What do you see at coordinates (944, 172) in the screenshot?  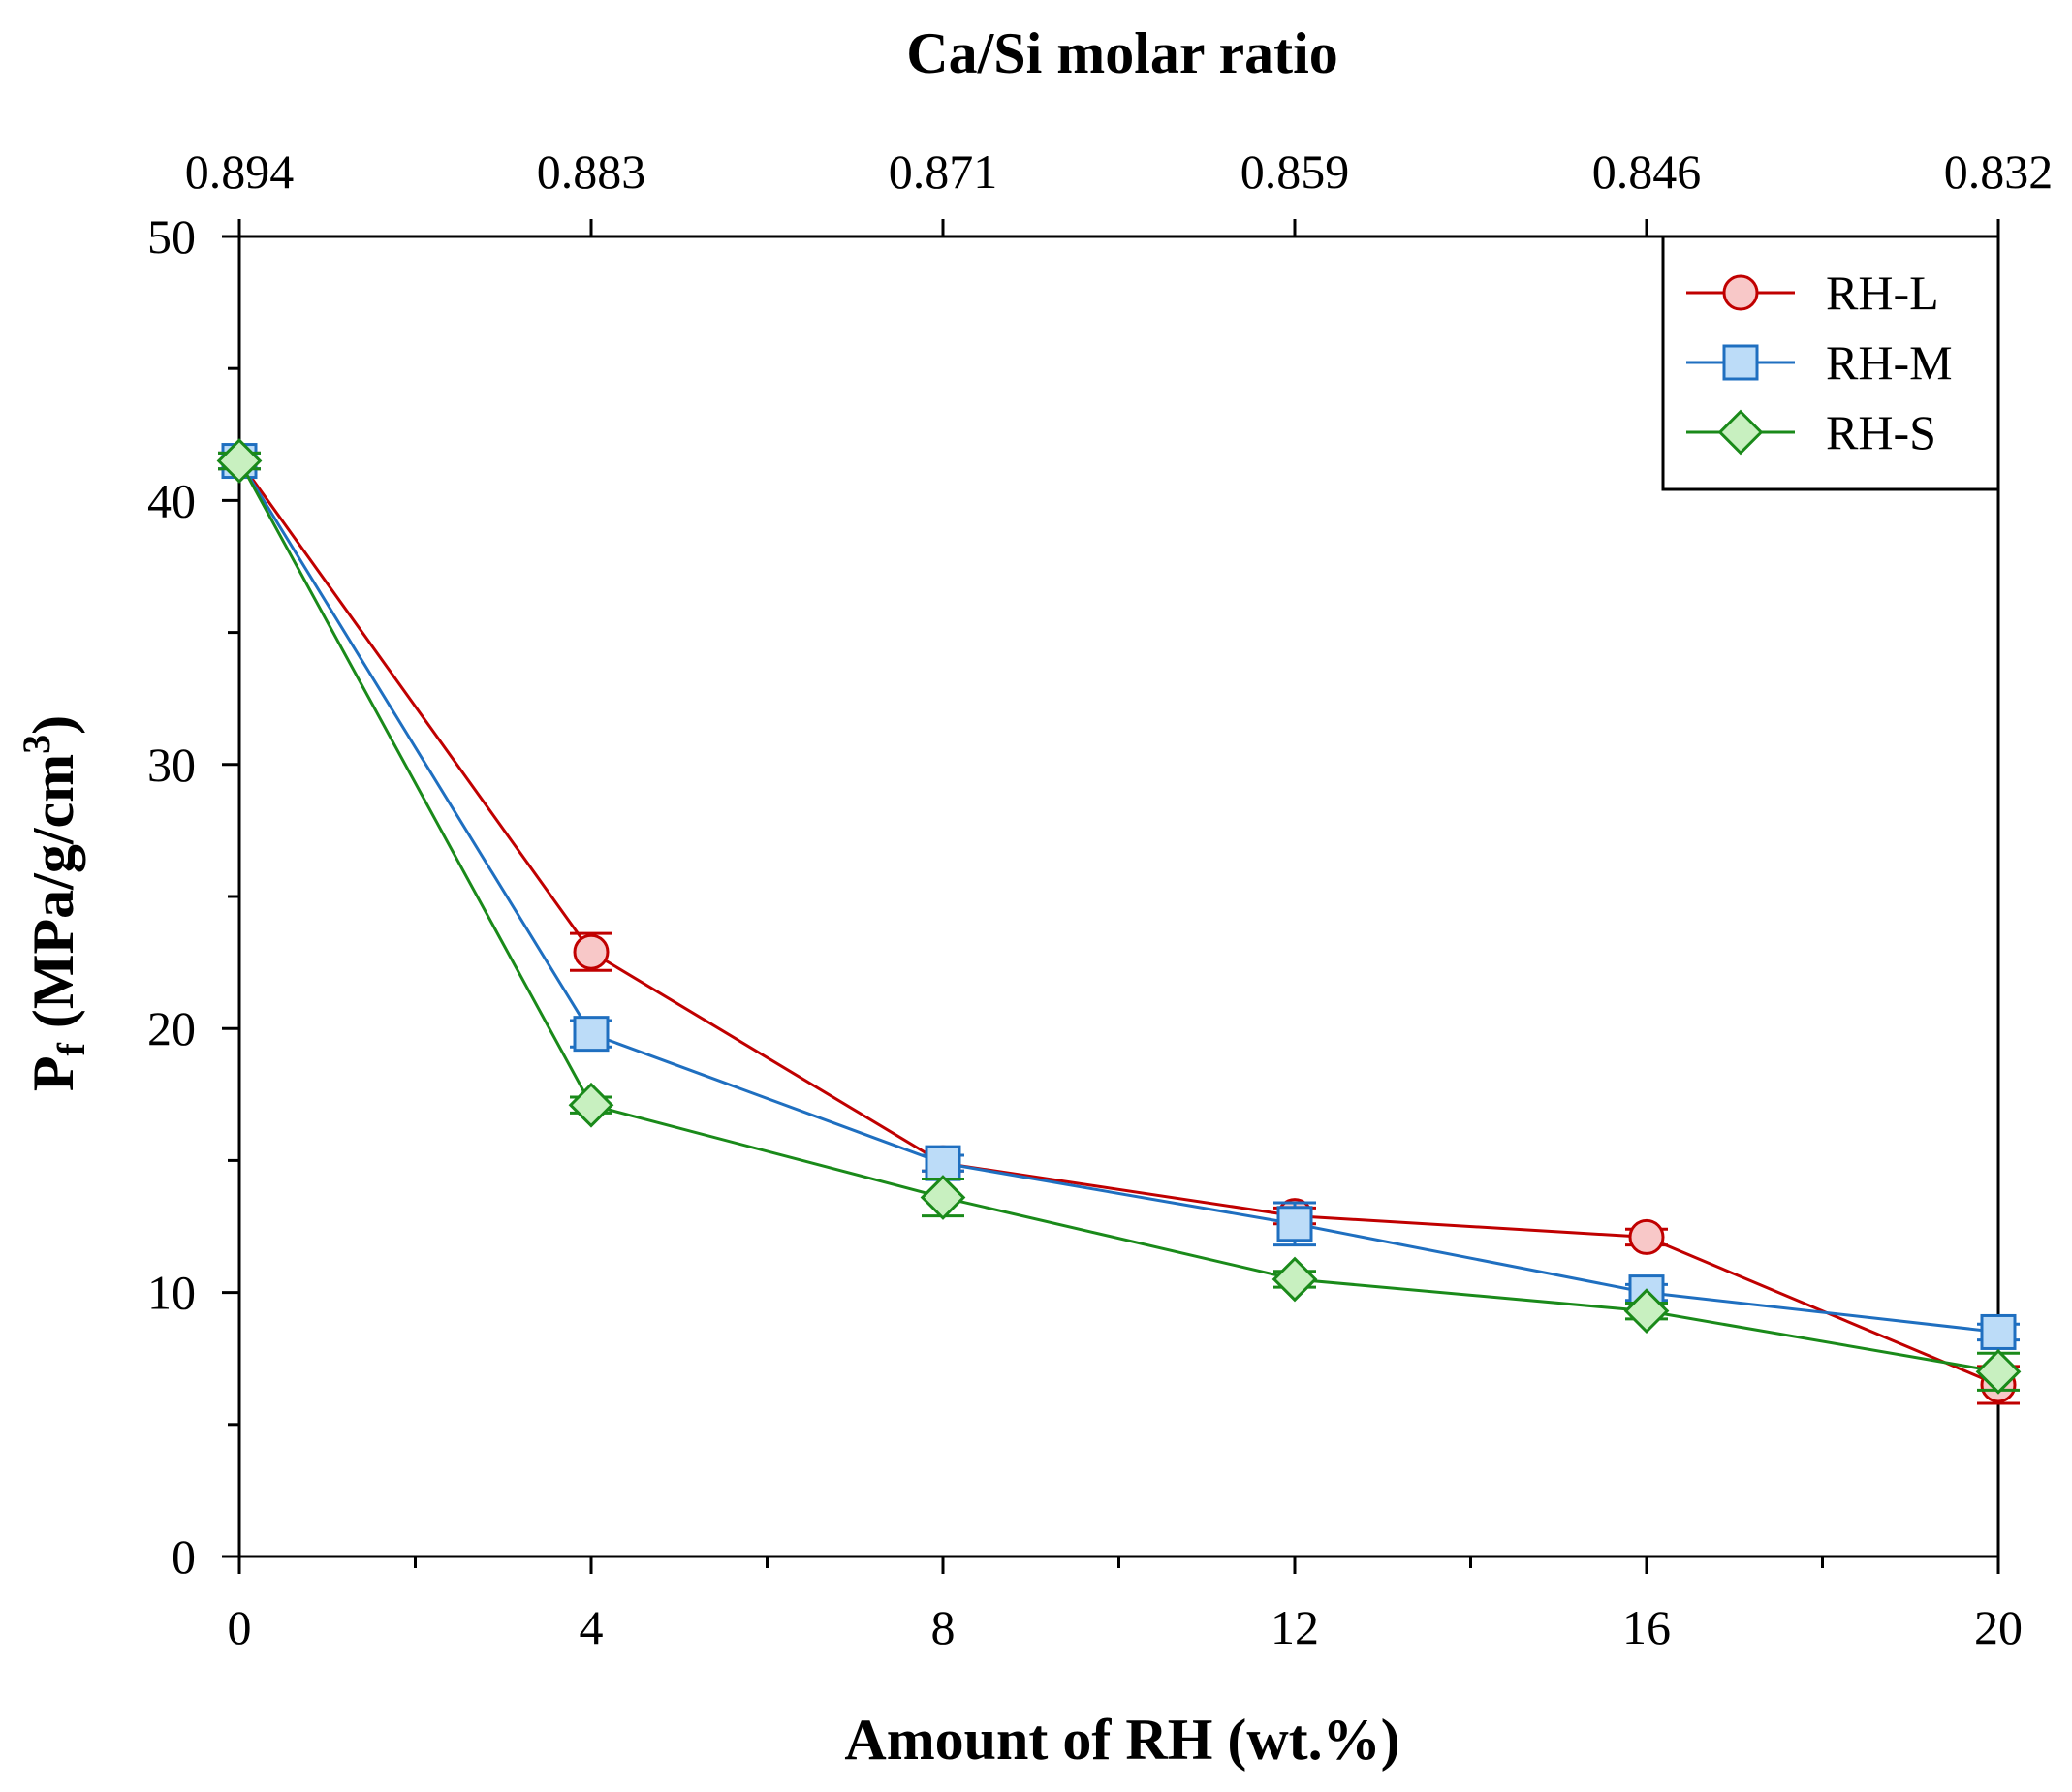 I see `x2-tick-label: 0.871` at bounding box center [944, 172].